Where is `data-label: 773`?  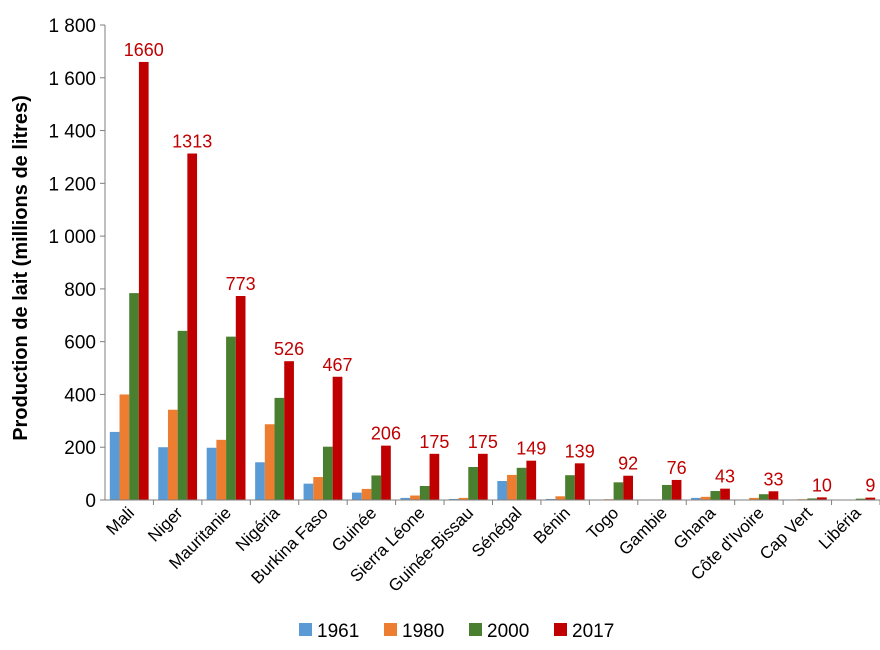 data-label: 773 is located at coordinates (241, 284).